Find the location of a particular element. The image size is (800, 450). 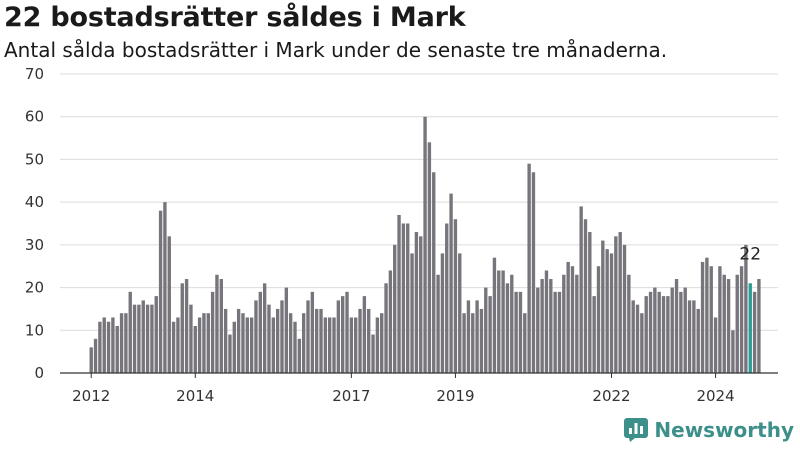

y-axis-tick-labels: 0 10 20 30 40 50 60 70 is located at coordinates (34, 223).